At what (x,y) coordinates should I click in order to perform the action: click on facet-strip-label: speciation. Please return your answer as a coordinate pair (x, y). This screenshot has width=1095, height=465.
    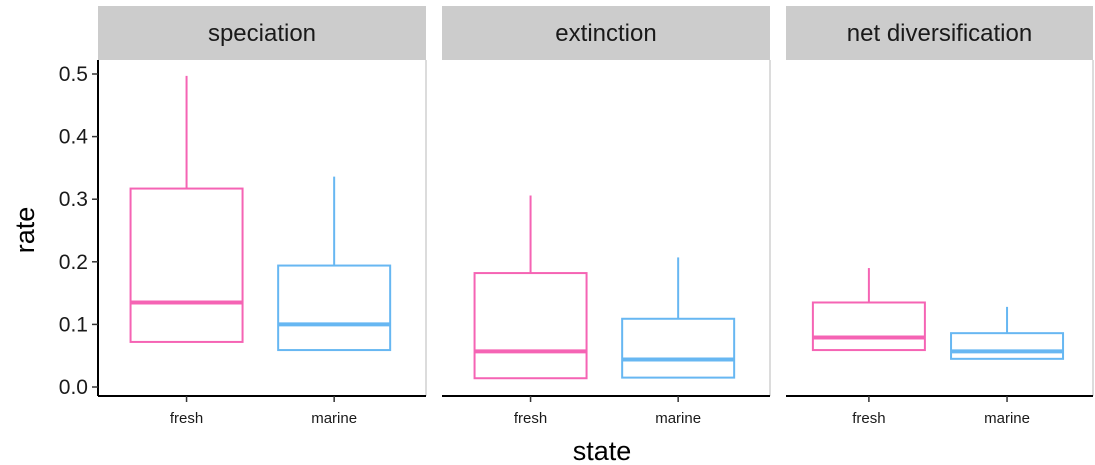
    Looking at the image, I should click on (262, 33).